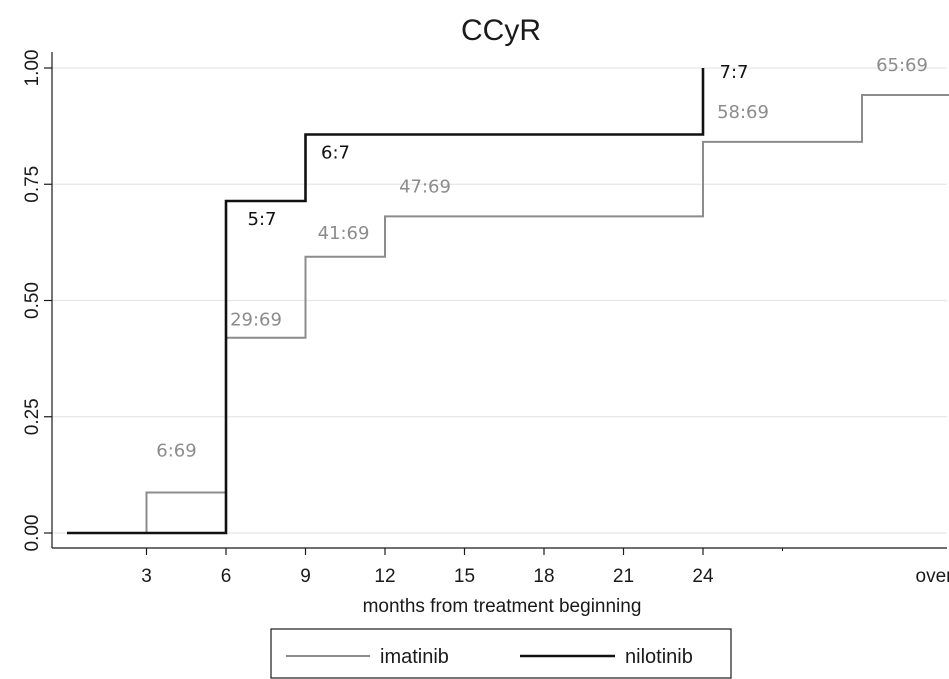 This screenshot has height=679, width=949. I want to click on y-tick-label-3: 0.75, so click(32, 184).